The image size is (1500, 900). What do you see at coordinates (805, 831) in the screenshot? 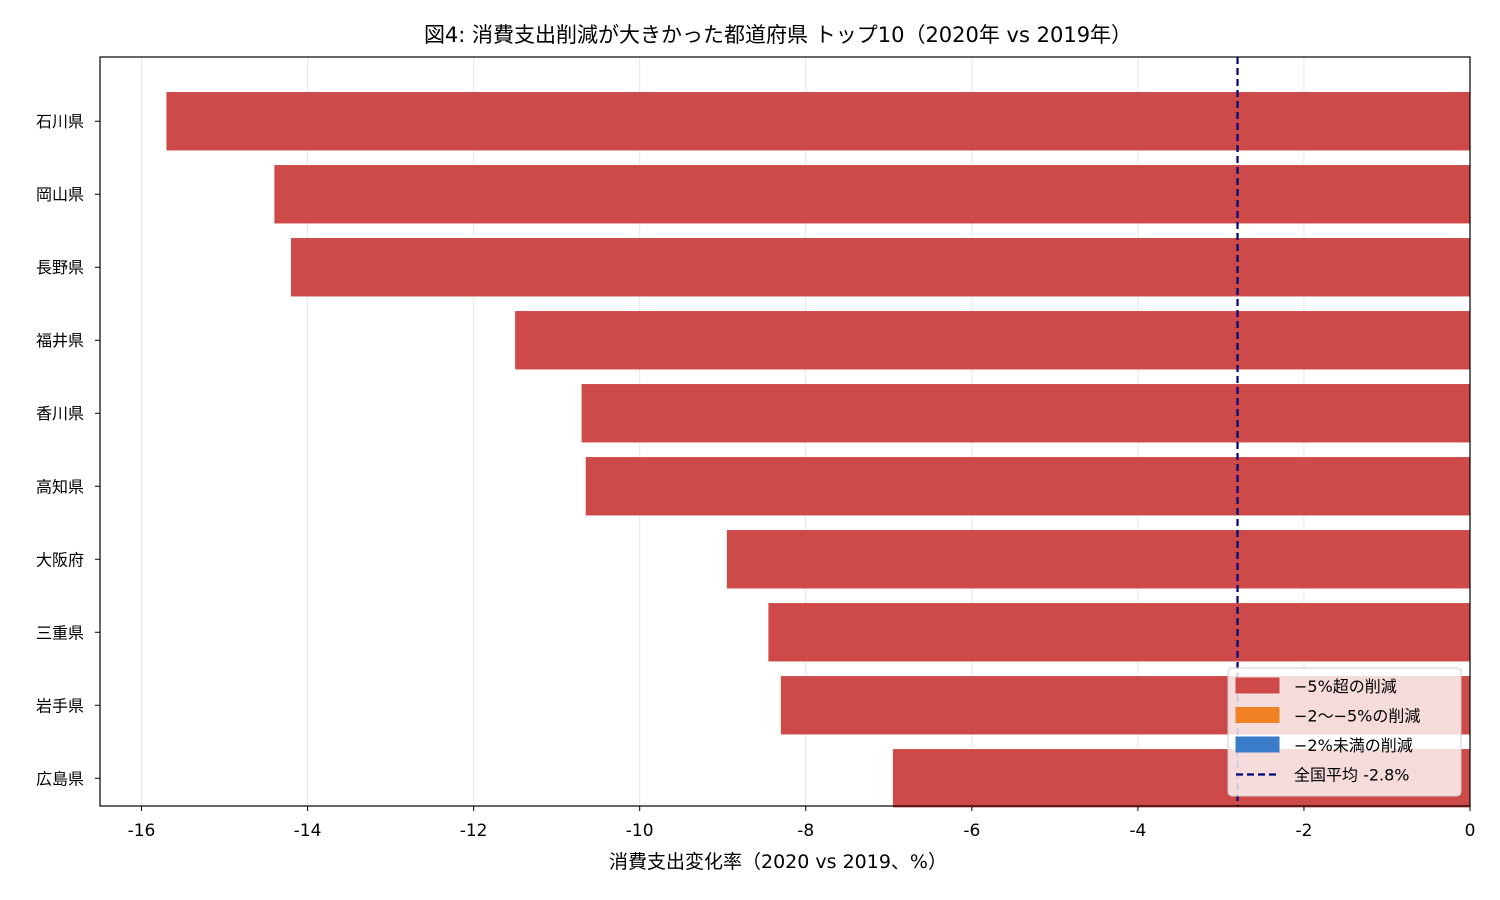
I see `x-tick-label: -8` at bounding box center [805, 831].